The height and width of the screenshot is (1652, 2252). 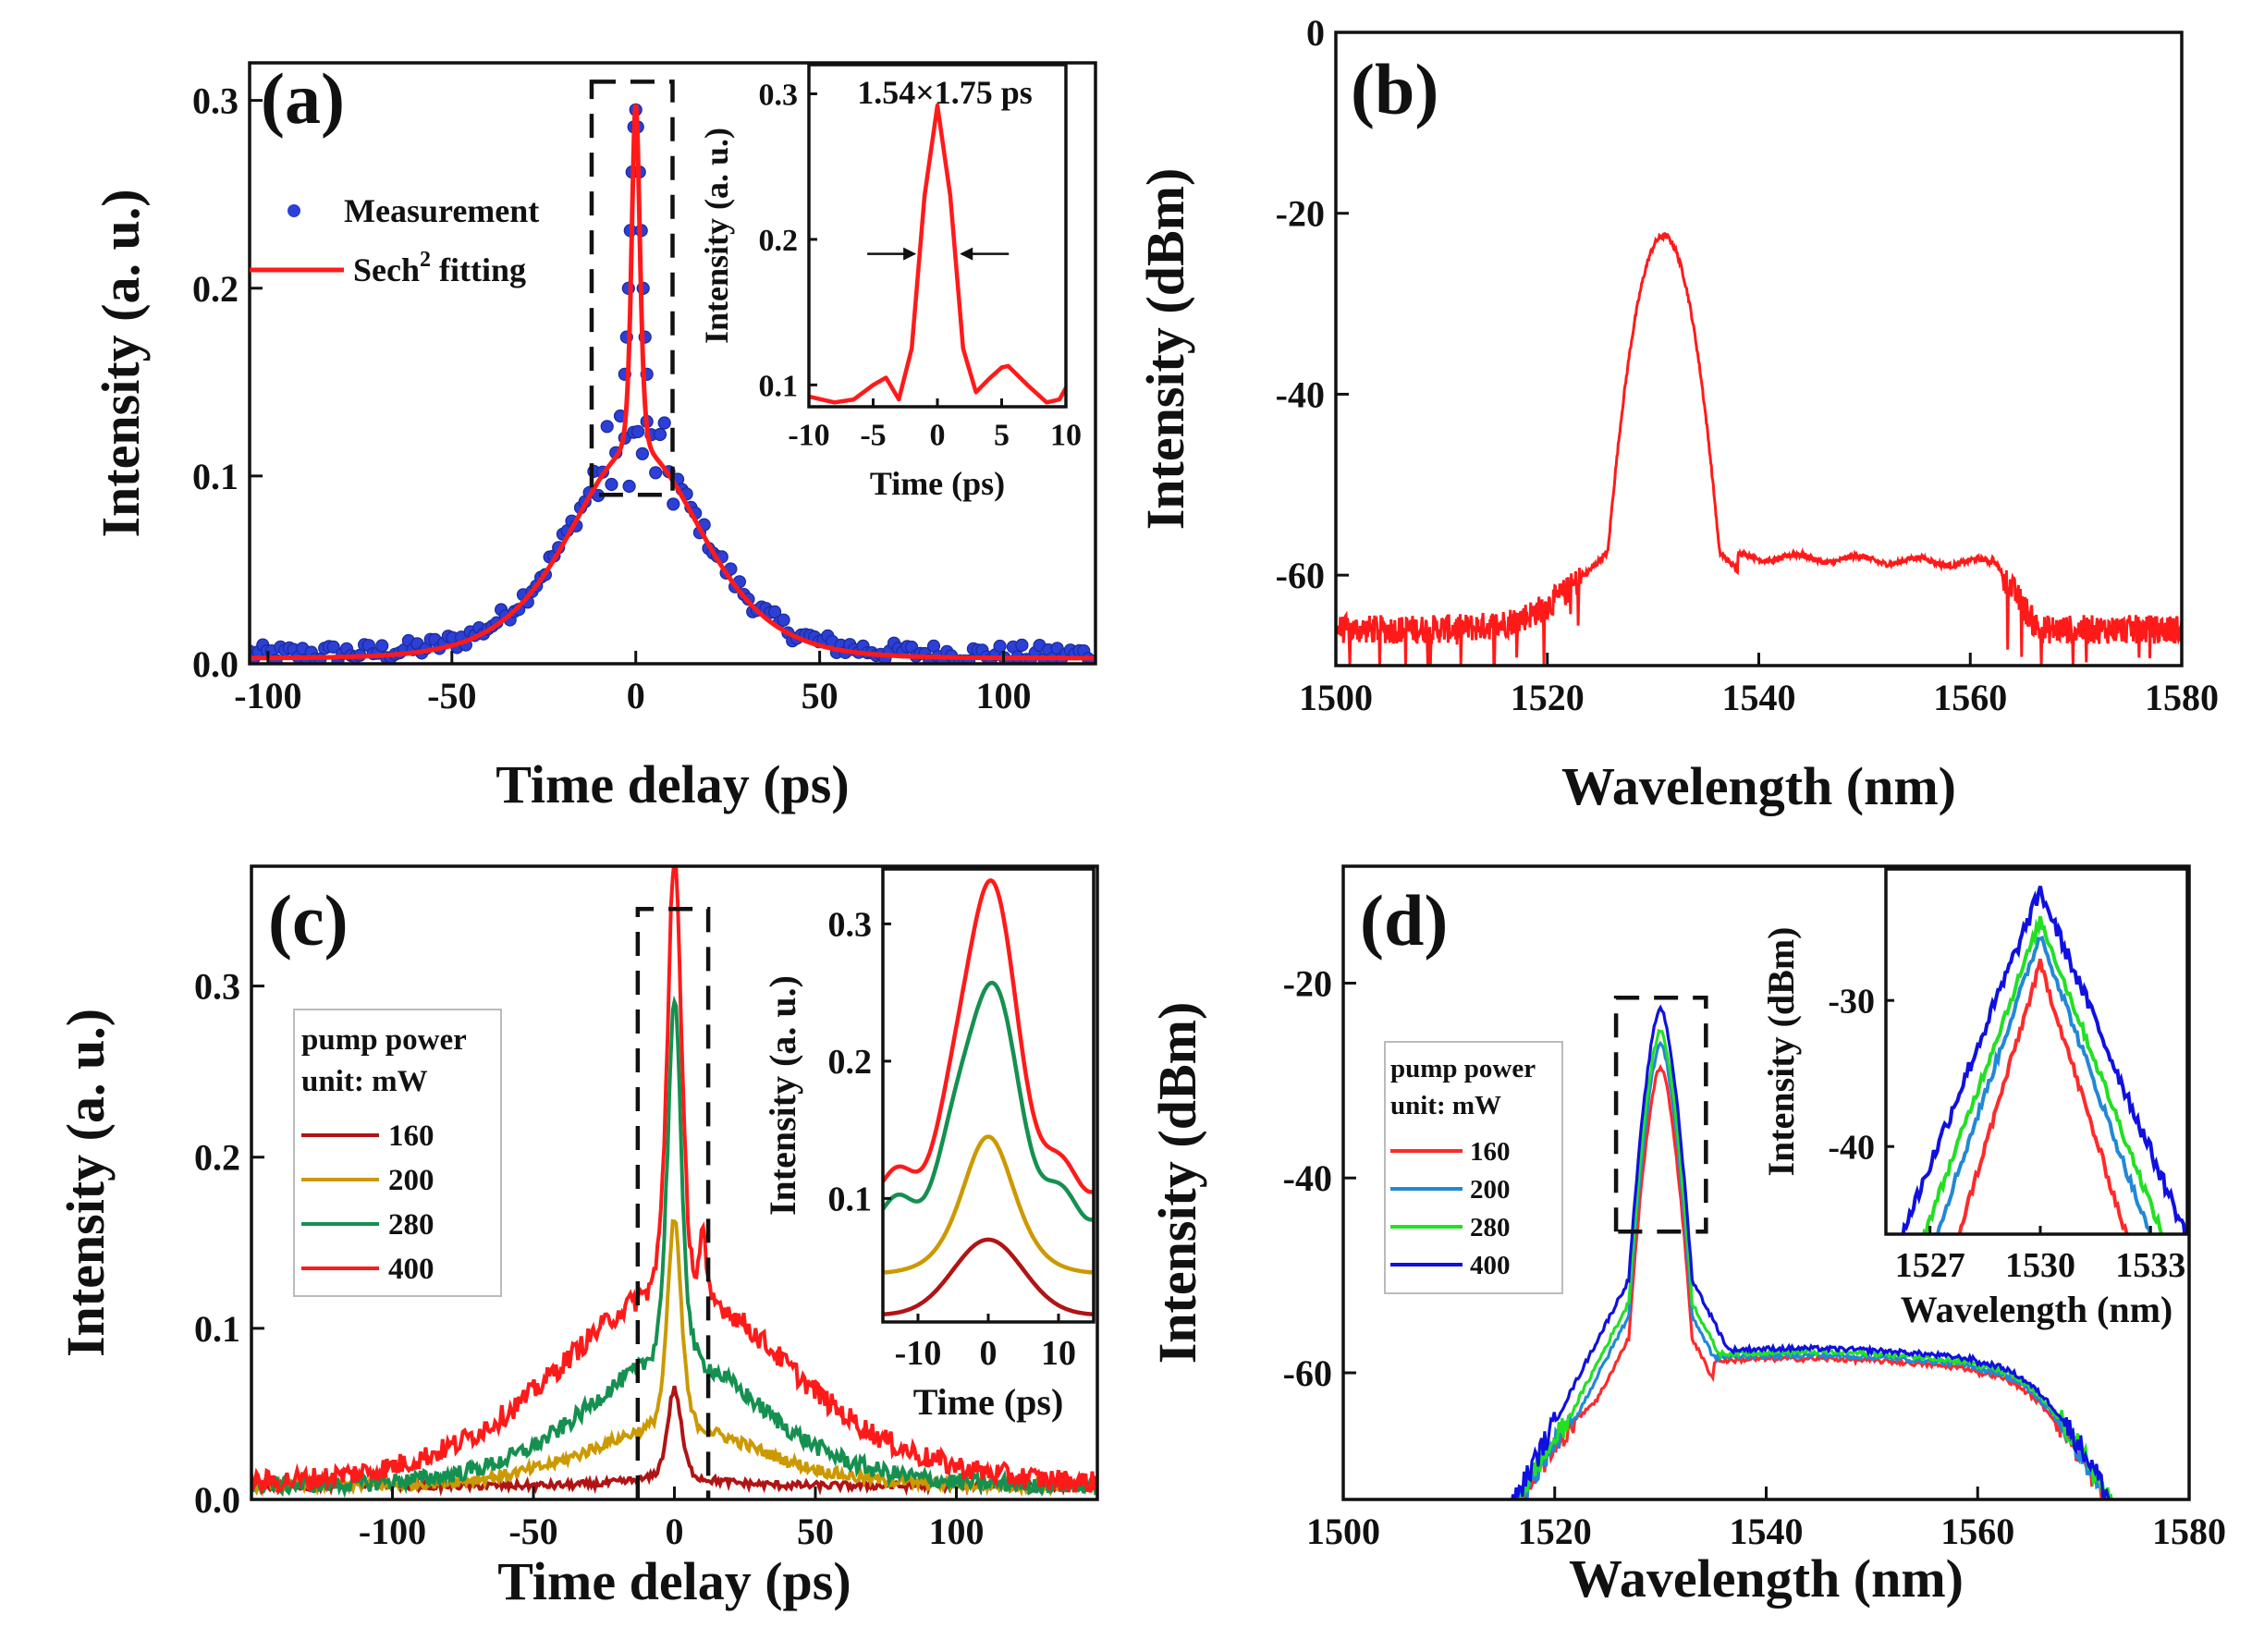 I want to click on x-tick-label: 1533, so click(x=2150, y=1265).